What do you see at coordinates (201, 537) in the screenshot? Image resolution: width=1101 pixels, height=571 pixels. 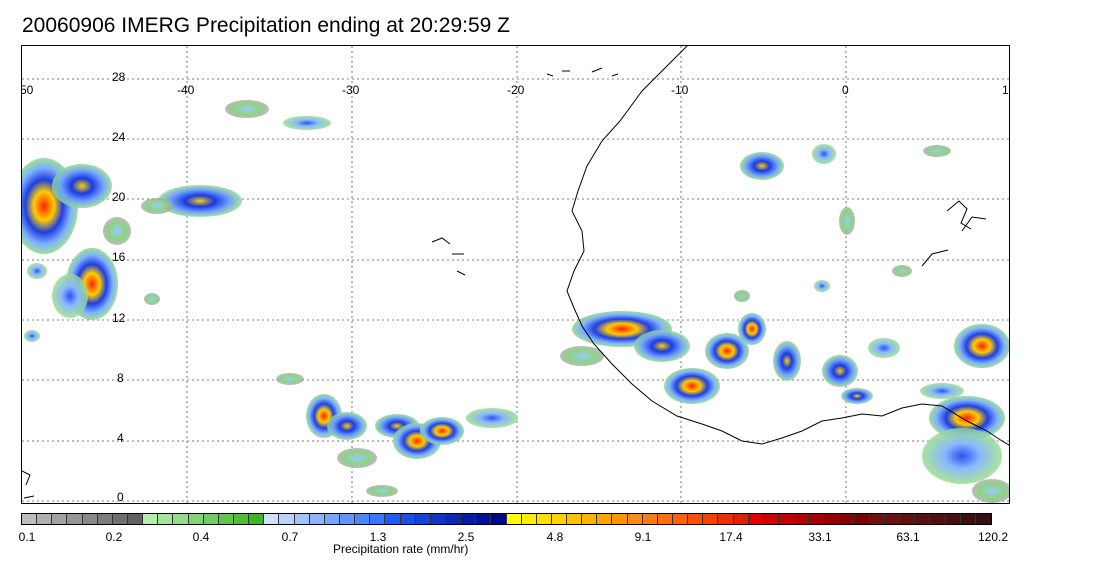 I see `colorbar-tick: 0.4` at bounding box center [201, 537].